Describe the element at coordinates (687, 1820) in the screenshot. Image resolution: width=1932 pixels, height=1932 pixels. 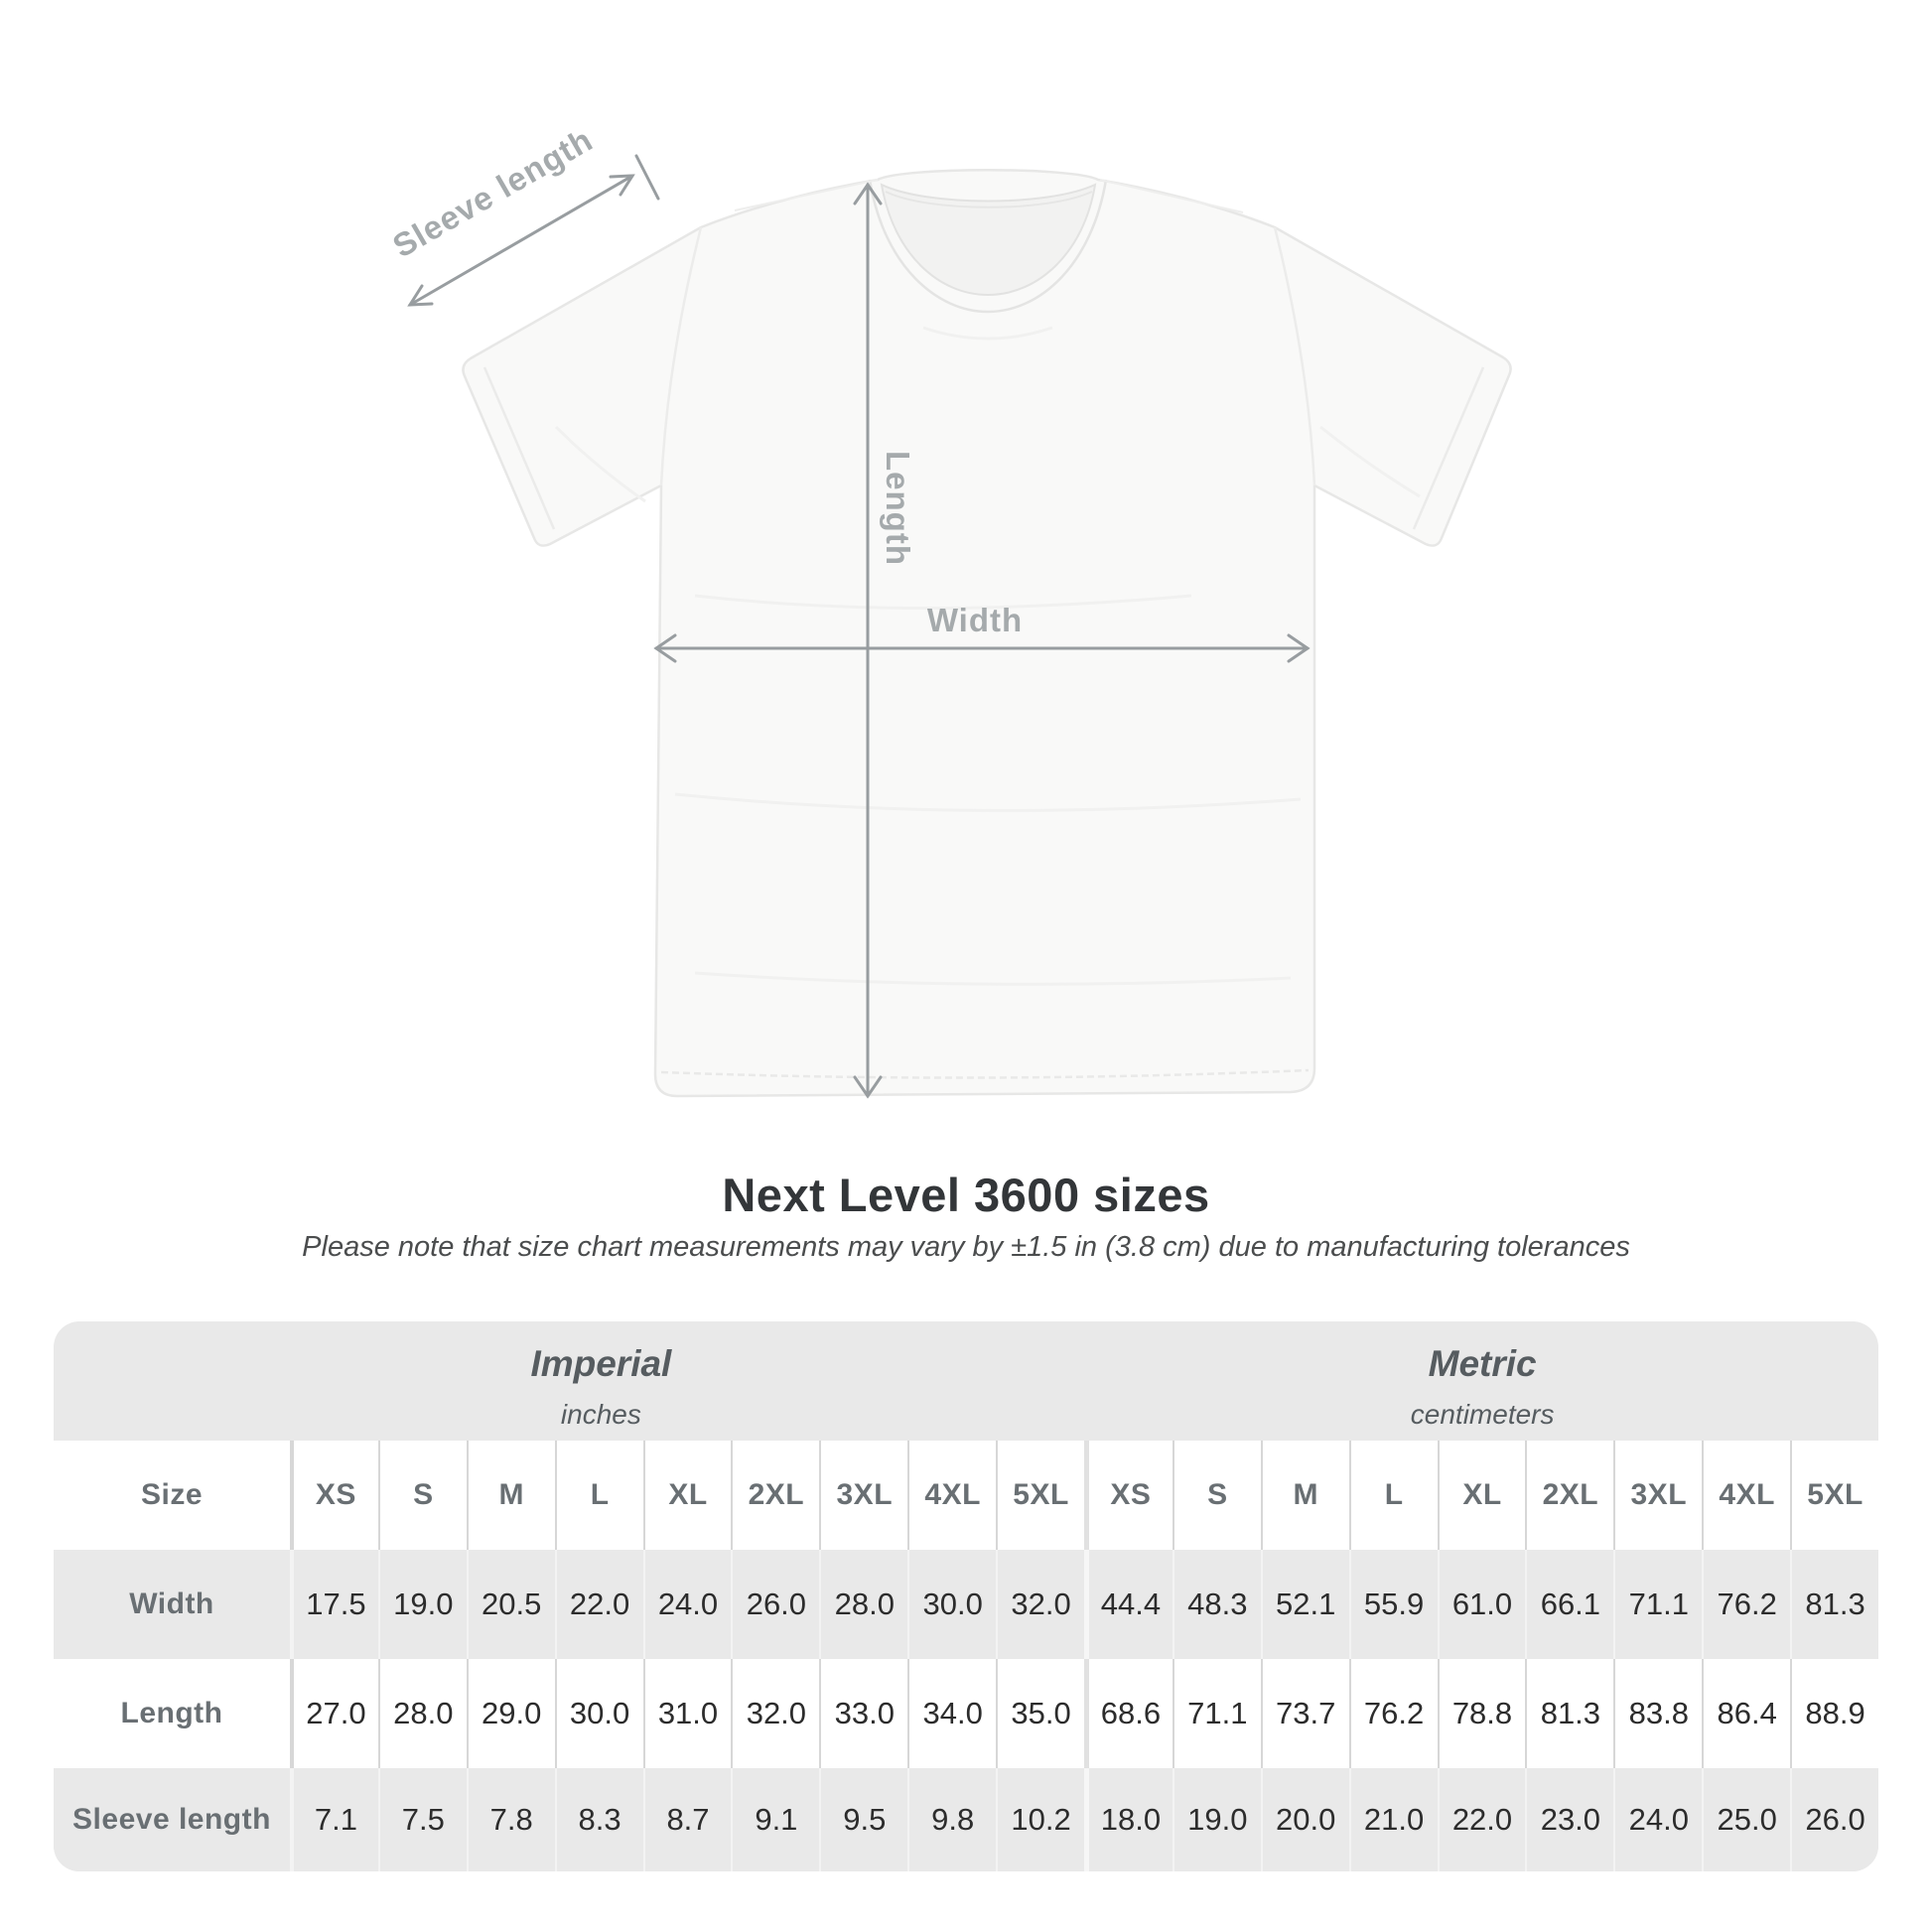
I see `value-cell-imperial: 8.7` at that location.